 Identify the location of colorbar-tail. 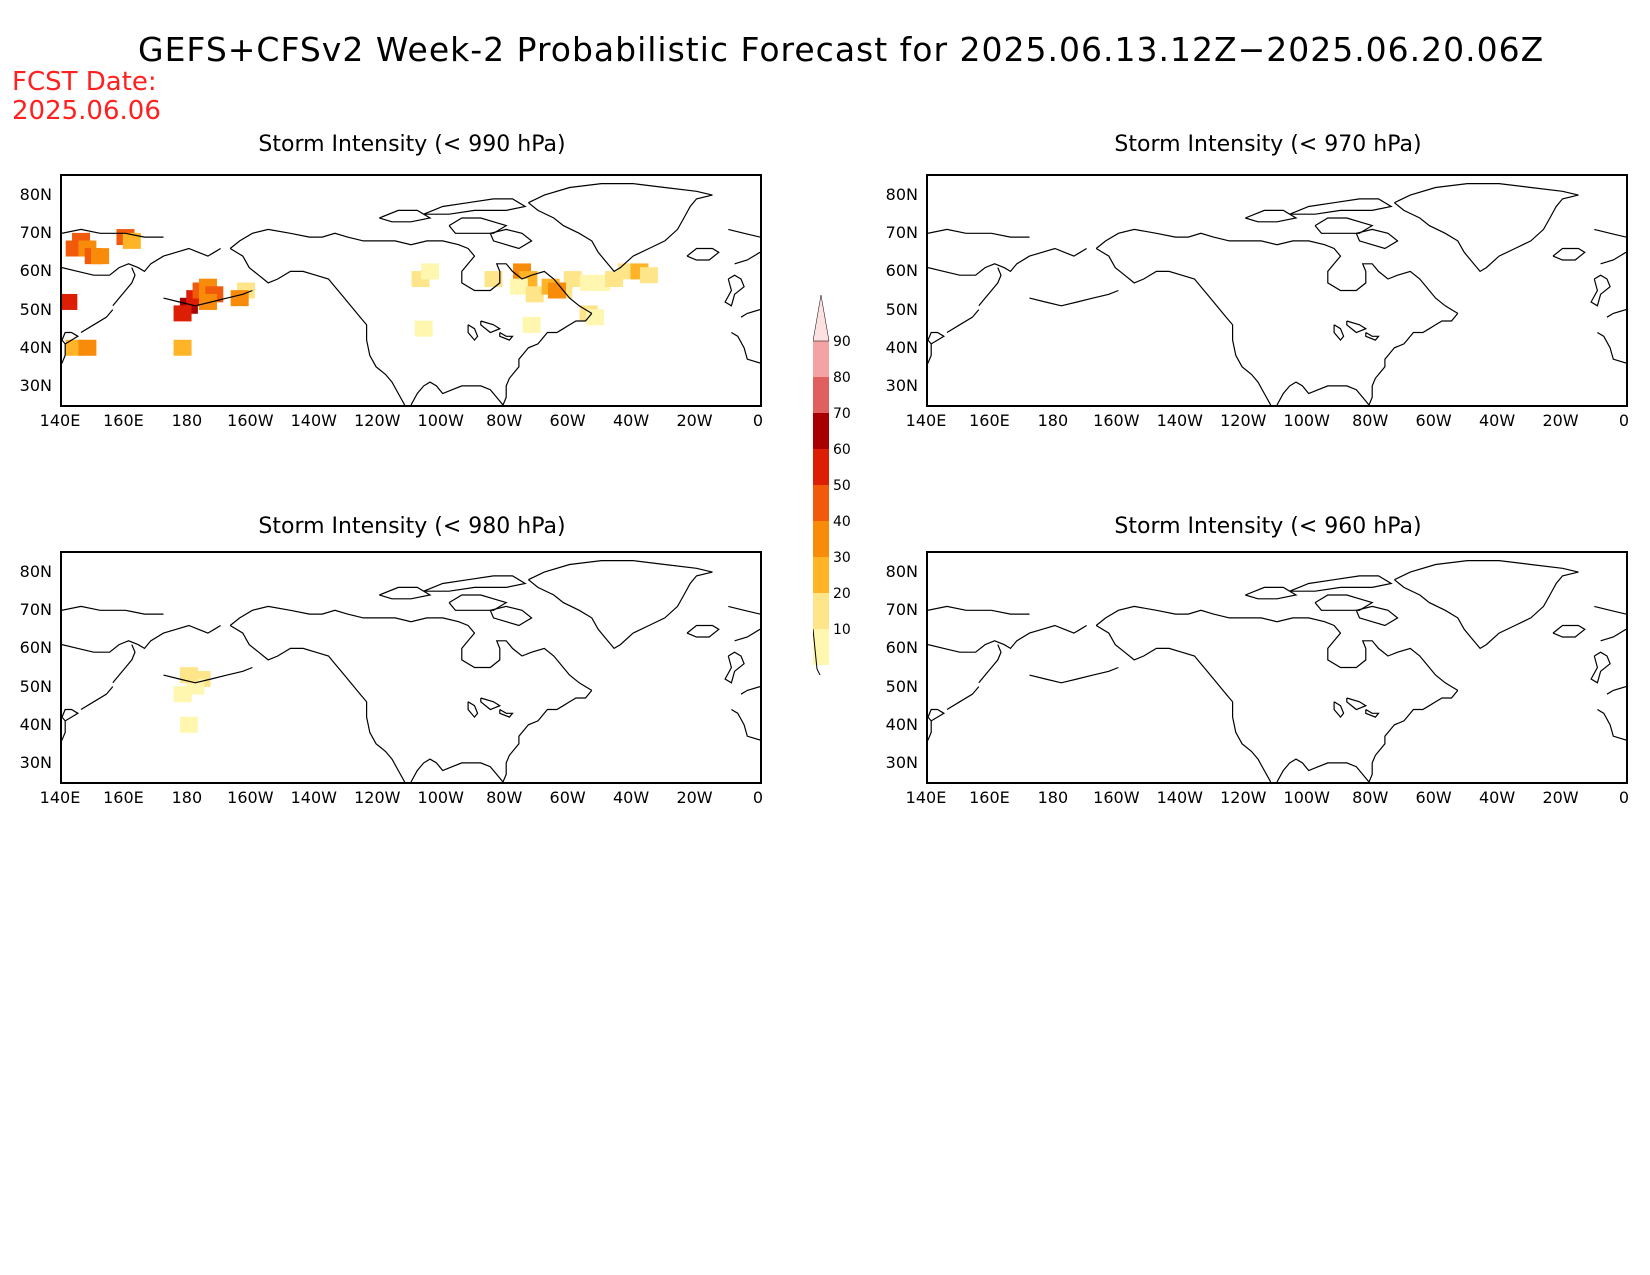
(817, 653).